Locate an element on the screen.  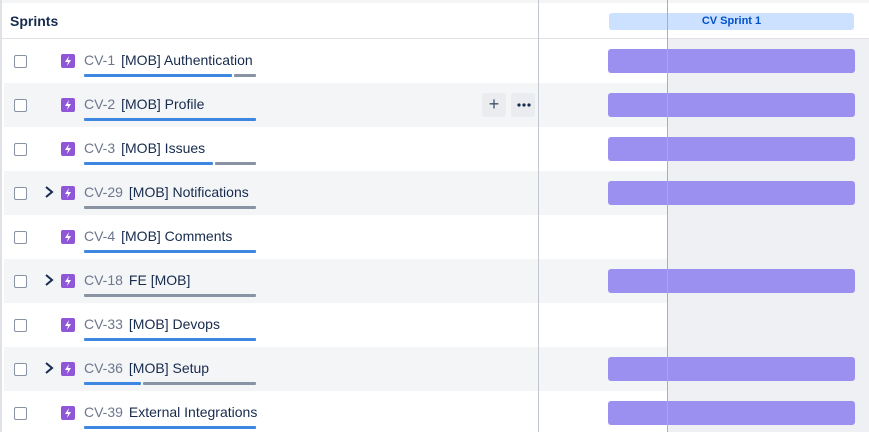
issue-summary: CV-3 [MOB] Issues is located at coordinates (144, 148).